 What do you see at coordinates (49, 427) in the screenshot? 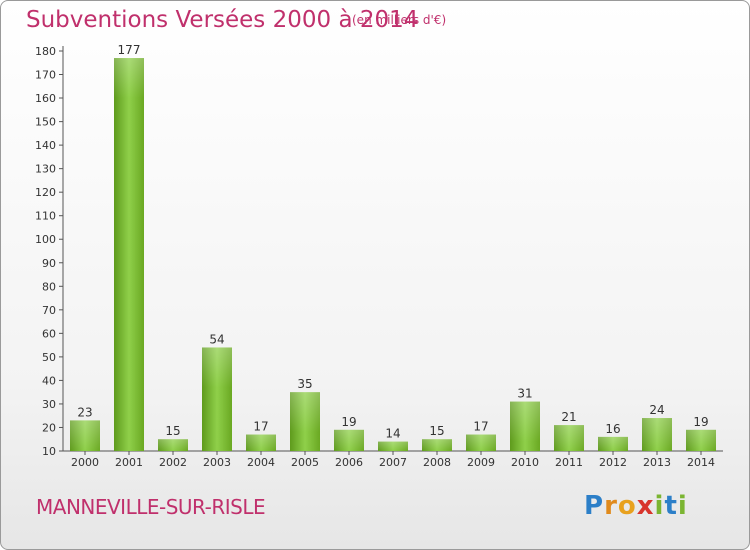
I see `y-tick-label: 20` at bounding box center [49, 427].